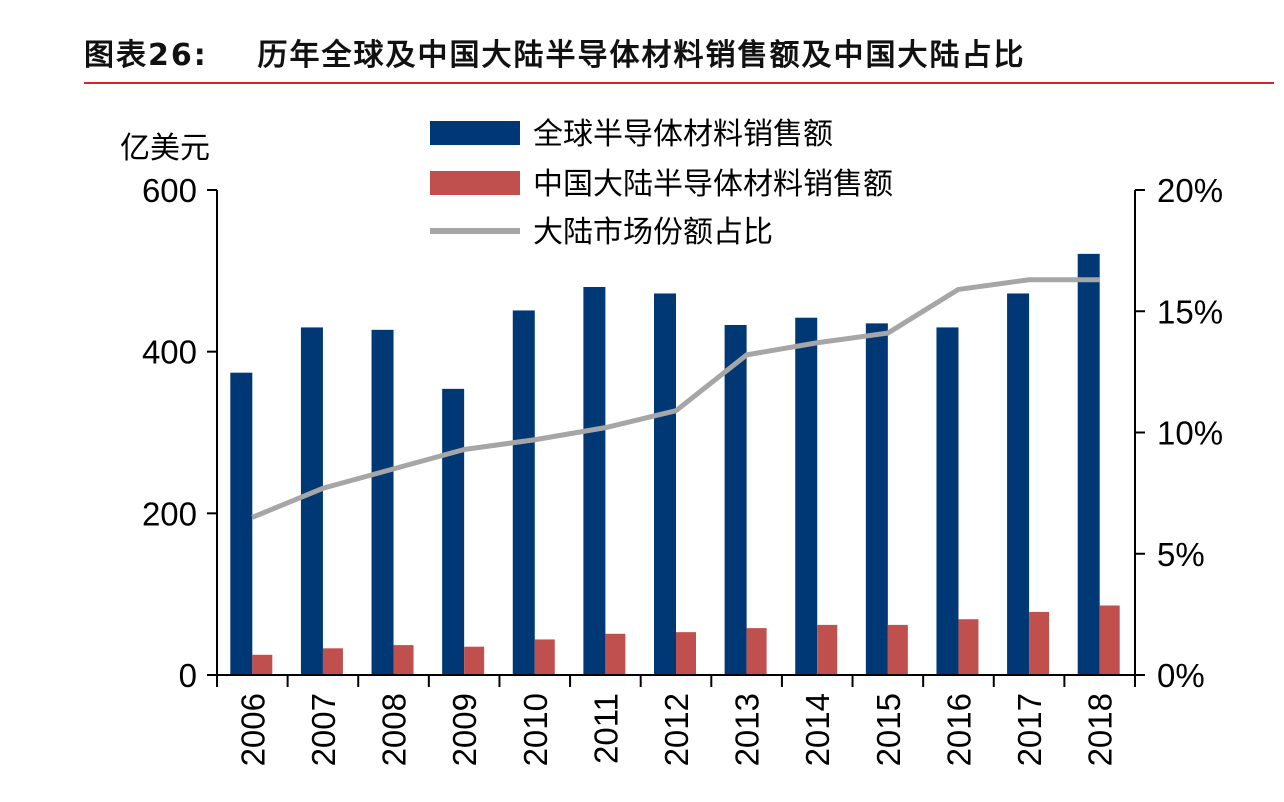  What do you see at coordinates (523, 492) in the screenshot?
I see `bar-global-2010` at bounding box center [523, 492].